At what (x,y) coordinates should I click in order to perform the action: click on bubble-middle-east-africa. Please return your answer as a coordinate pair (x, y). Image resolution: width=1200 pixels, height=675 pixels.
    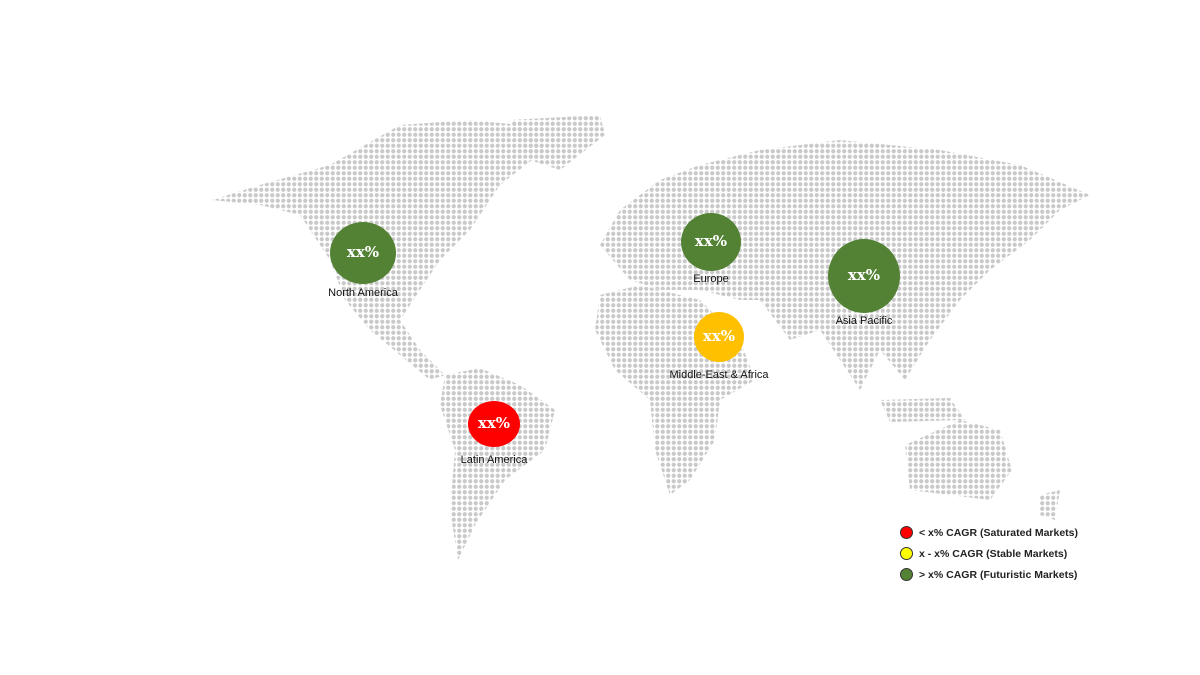
    Looking at the image, I should click on (719, 337).